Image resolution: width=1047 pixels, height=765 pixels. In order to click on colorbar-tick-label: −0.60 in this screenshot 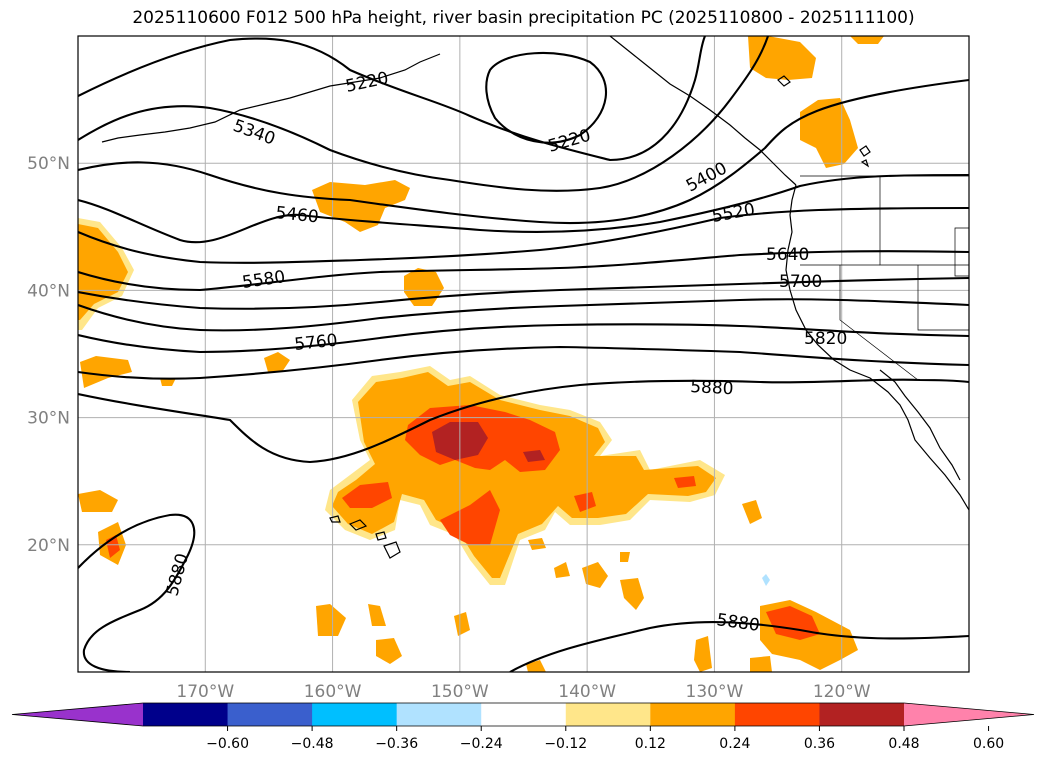, I will do `click(227, 744)`.